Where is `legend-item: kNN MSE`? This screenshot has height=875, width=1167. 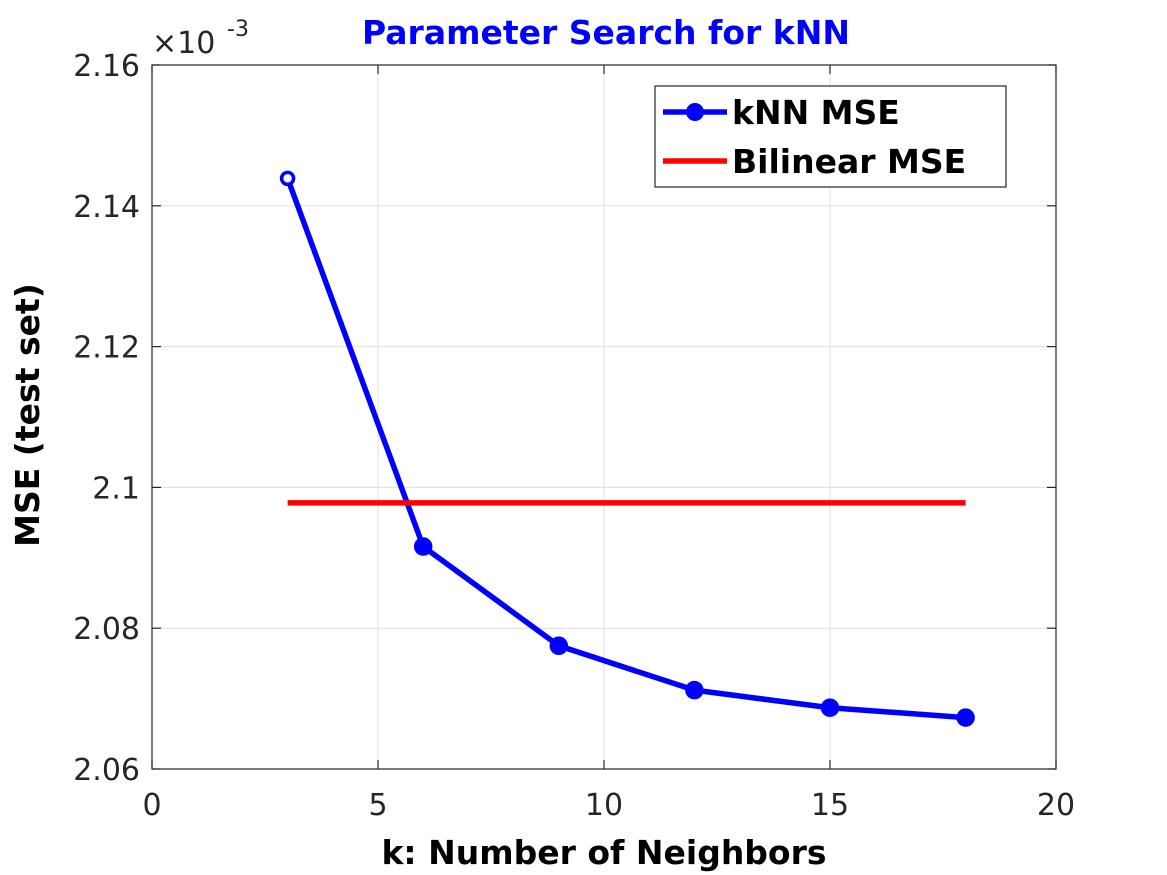 legend-item: kNN MSE is located at coordinates (781, 112).